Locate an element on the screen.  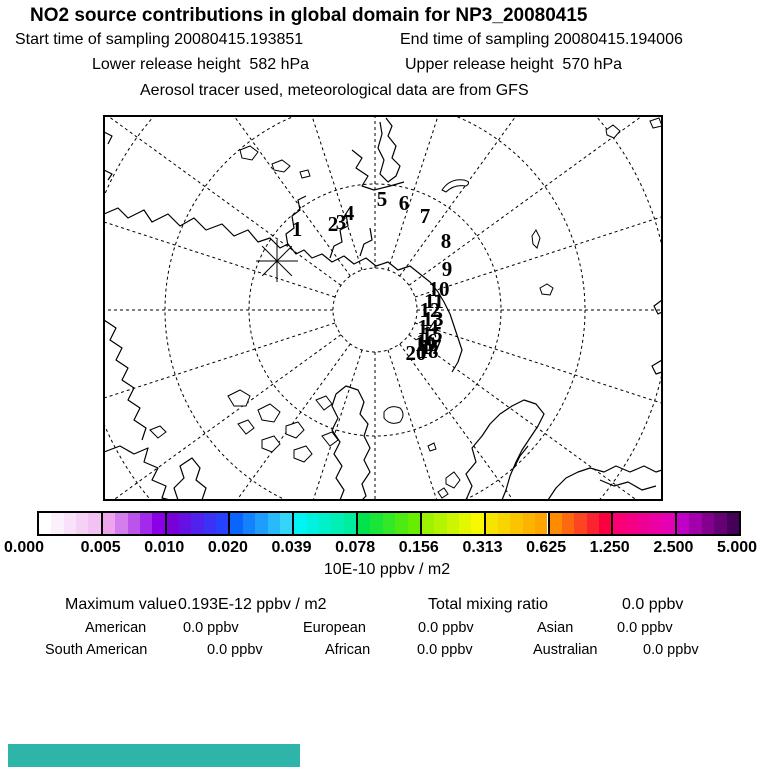
trajectory-number: 18 is located at coordinates (428, 351).